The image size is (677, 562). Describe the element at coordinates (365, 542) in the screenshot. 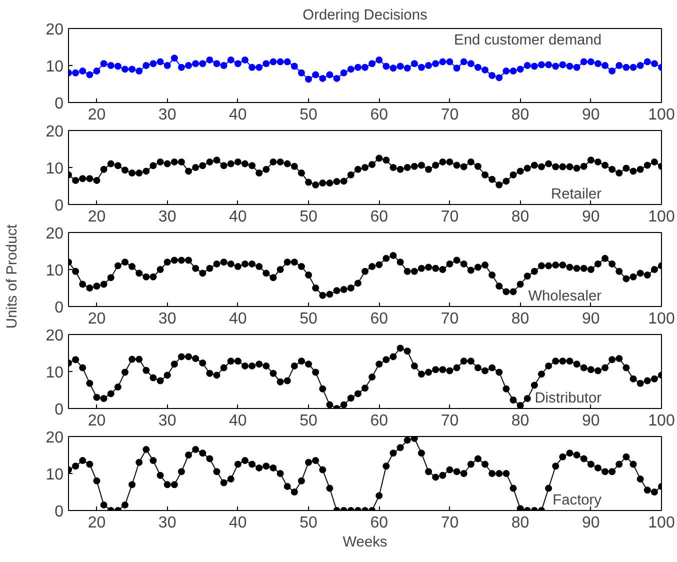

I see `x-axis-title: Weeks` at that location.